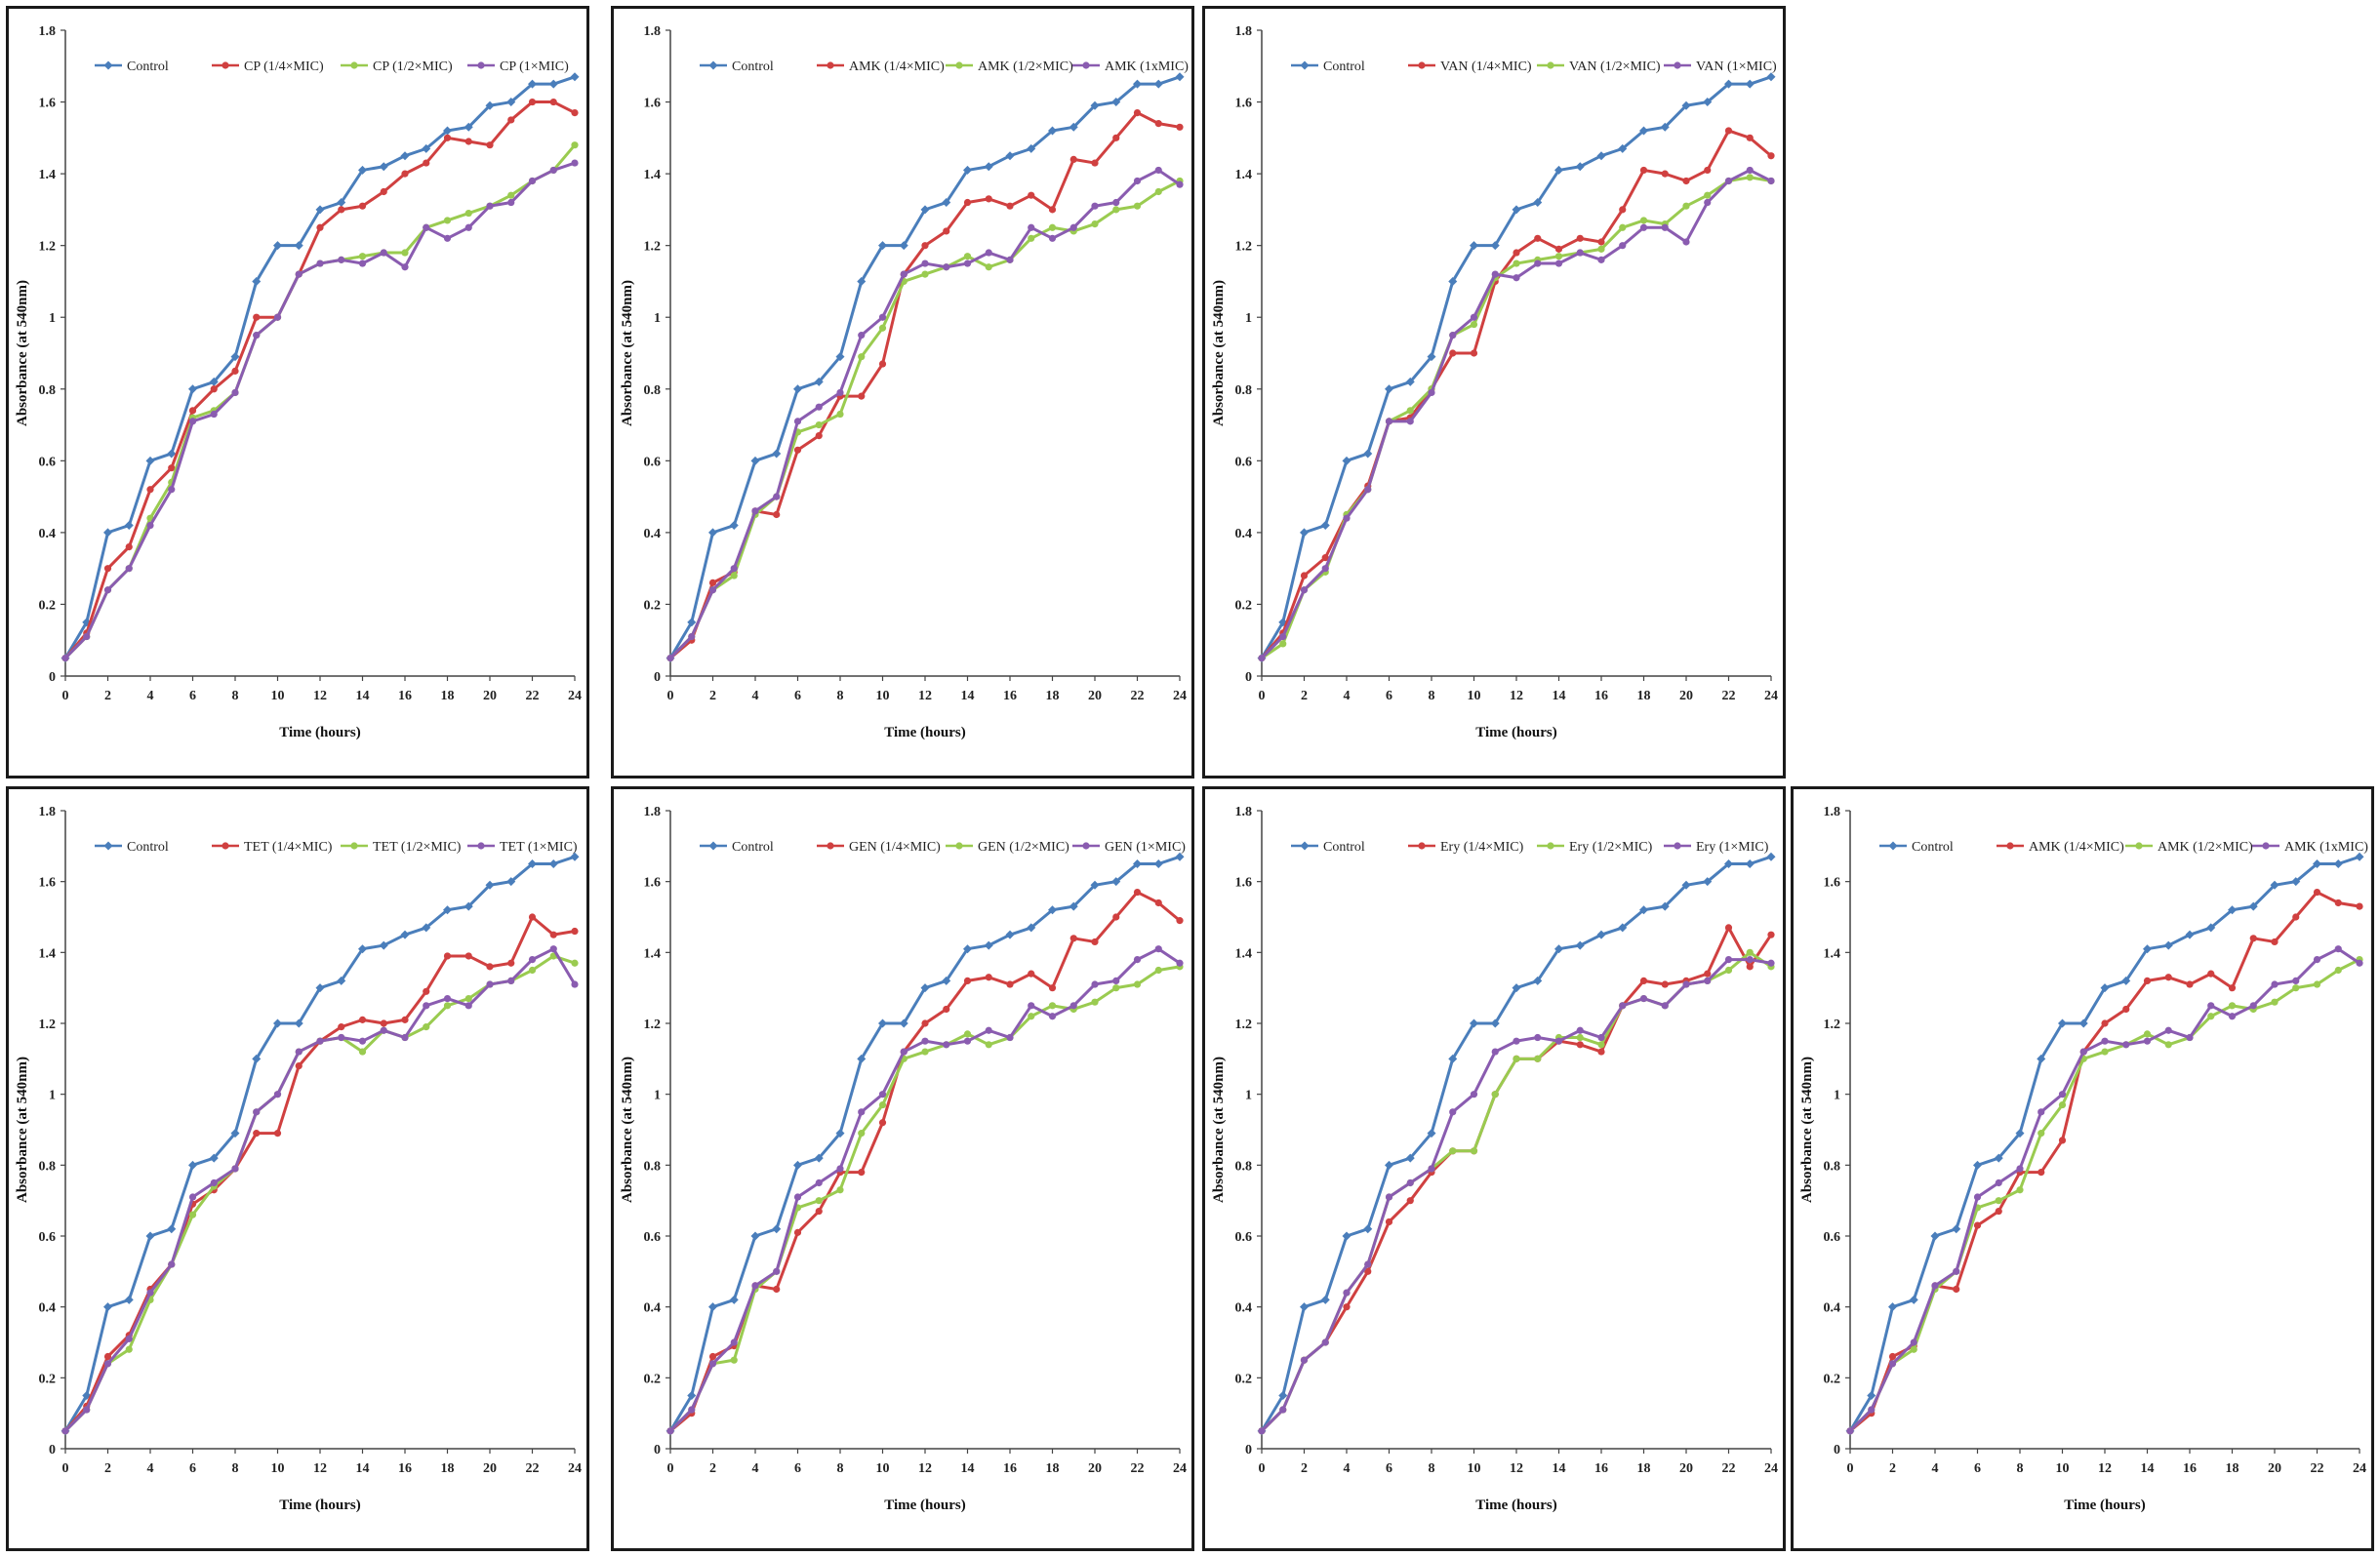 This screenshot has width=2380, height=1557. I want to click on y-axis-label: Absorbance (at 540nm), so click(1807, 1130).